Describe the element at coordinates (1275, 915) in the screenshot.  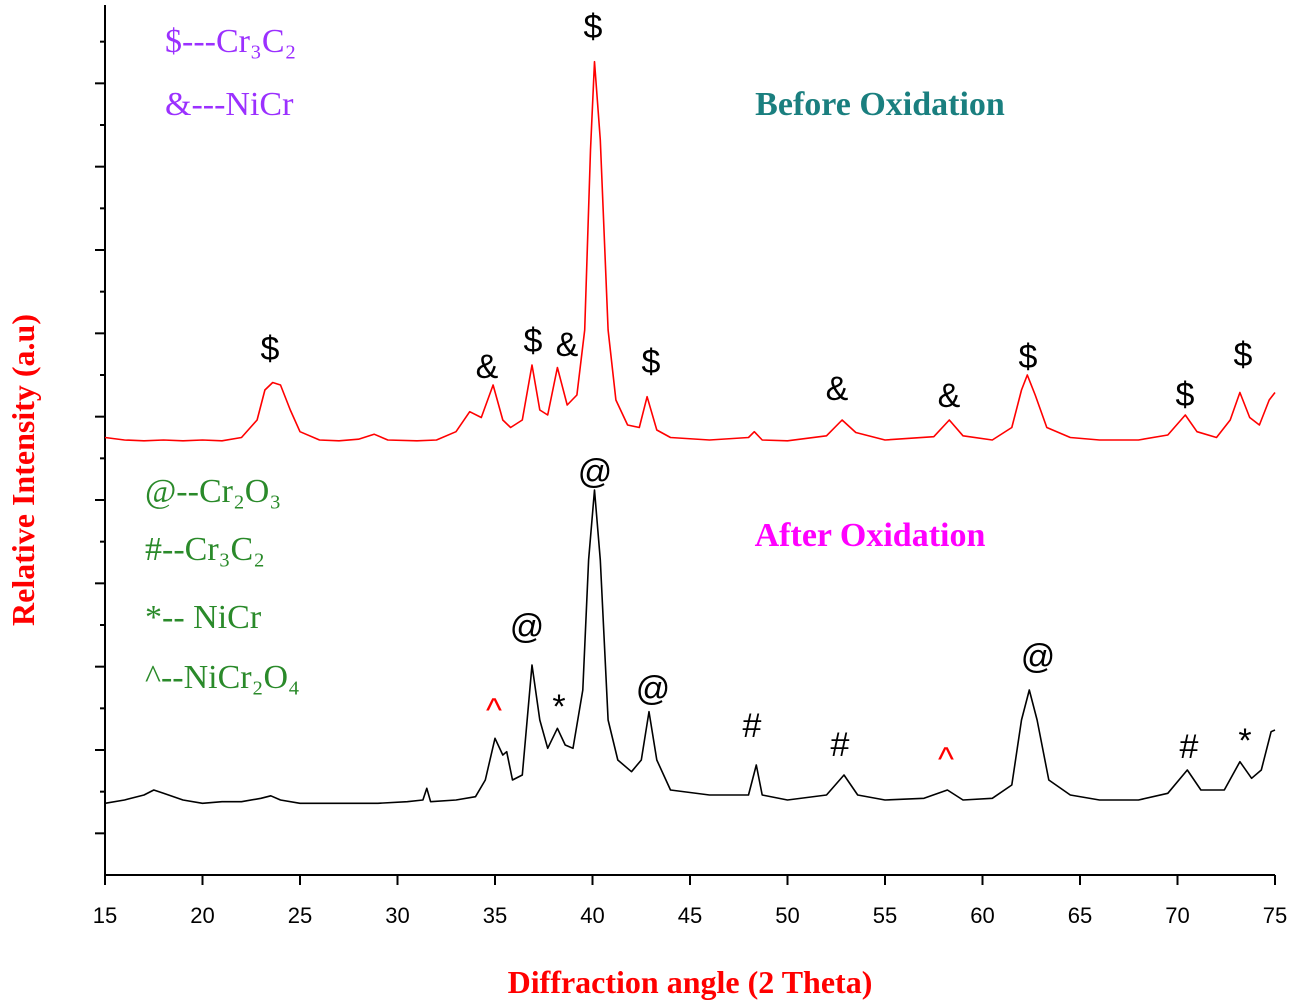
I see `x-tick-label: 75` at that location.